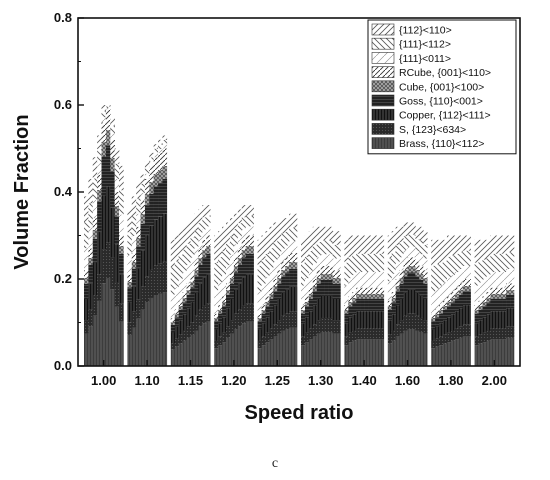 Image resolution: width=550 pixels, height=480 pixels. What do you see at coordinates (445, 116) in the screenshot?
I see `legend-label: Copper, {112}<111>` at bounding box center [445, 116].